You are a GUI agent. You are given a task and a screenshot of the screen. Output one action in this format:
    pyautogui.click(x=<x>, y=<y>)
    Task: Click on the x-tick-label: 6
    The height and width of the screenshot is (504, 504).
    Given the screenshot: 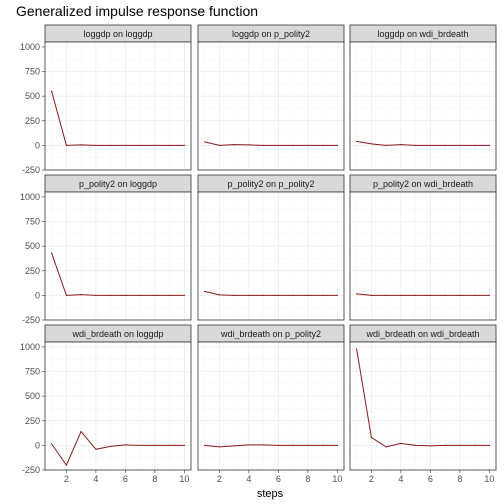 What is the action you would take?
    pyautogui.click(x=278, y=479)
    